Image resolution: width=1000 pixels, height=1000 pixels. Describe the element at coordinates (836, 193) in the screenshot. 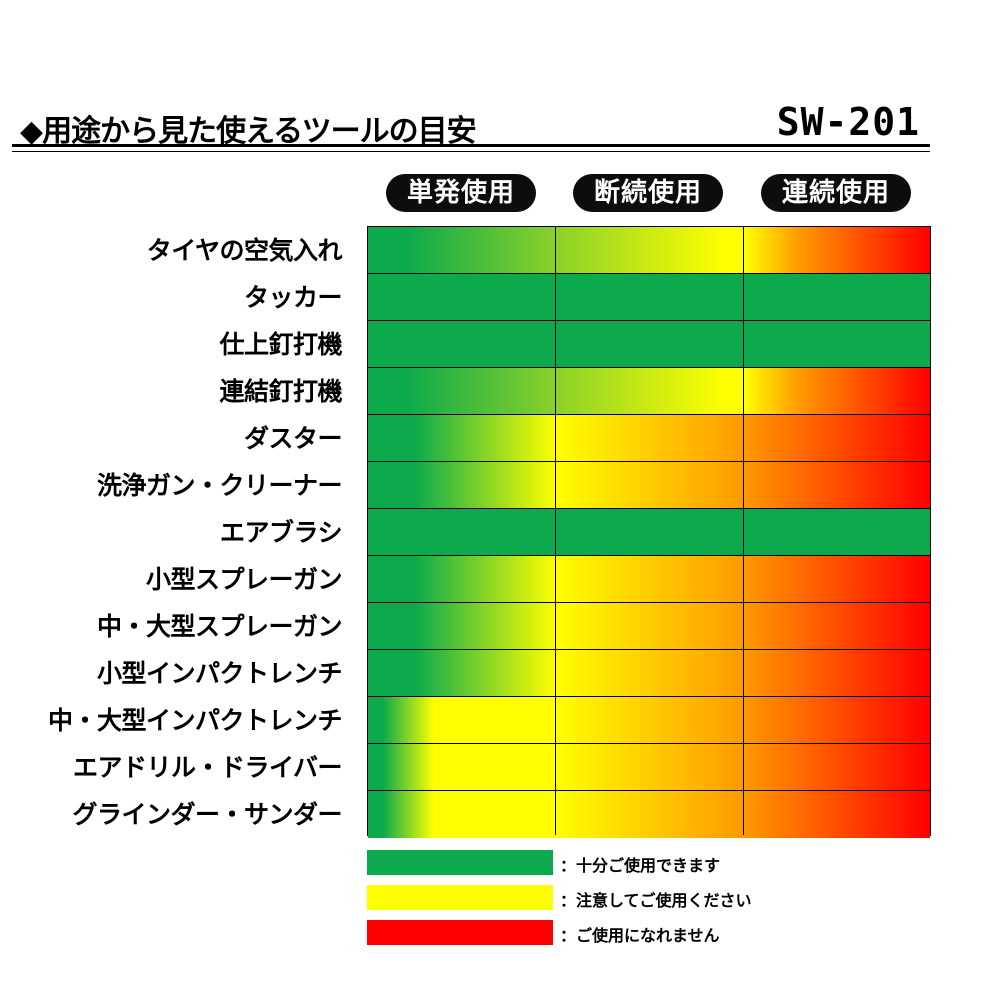

I see `column-header: 連続使用` at that location.